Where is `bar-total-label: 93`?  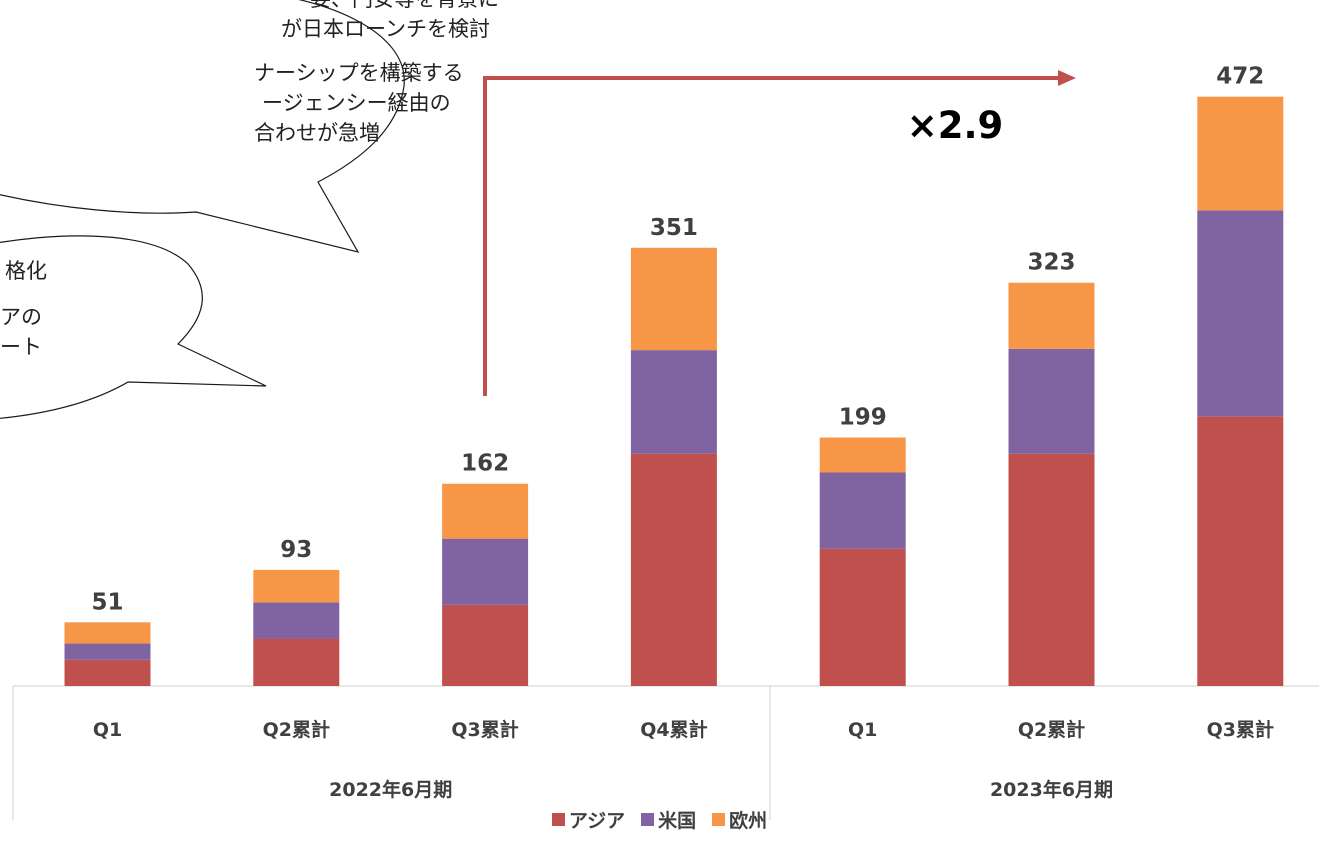
bar-total-label: 93 is located at coordinates (296, 550).